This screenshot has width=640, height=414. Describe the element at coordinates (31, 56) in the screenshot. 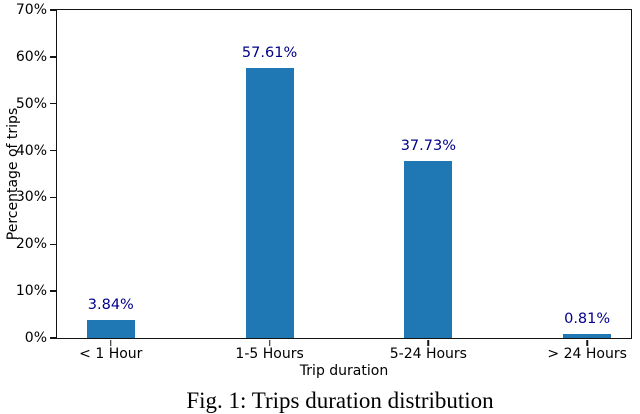

I see `y-tick-label: 60%` at that location.